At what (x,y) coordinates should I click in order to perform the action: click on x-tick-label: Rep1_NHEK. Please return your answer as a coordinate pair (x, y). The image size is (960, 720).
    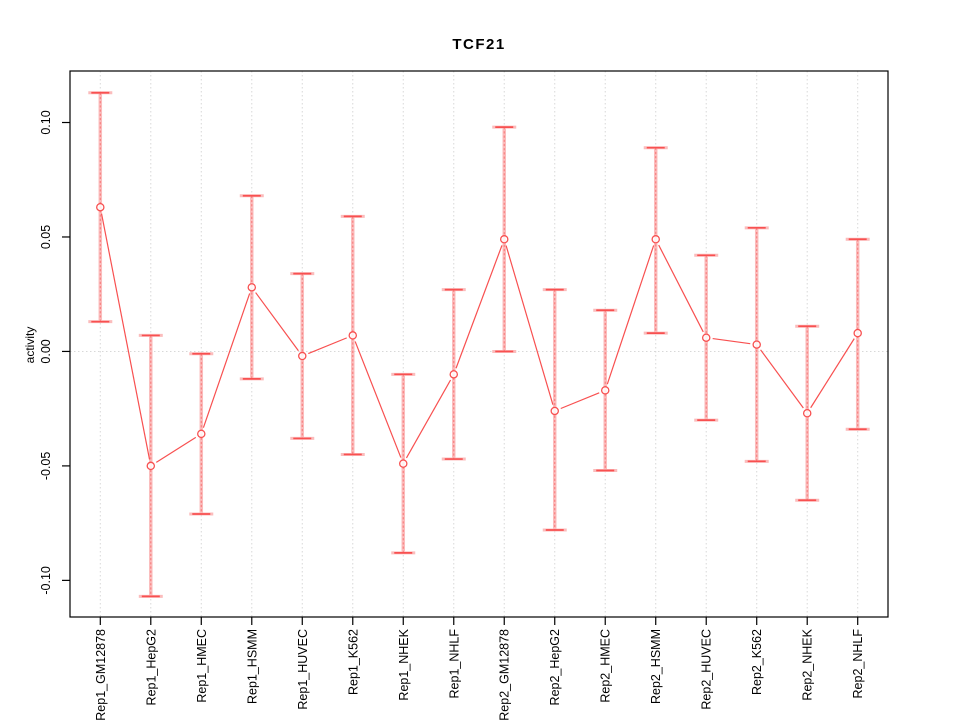
    Looking at the image, I should click on (404, 664).